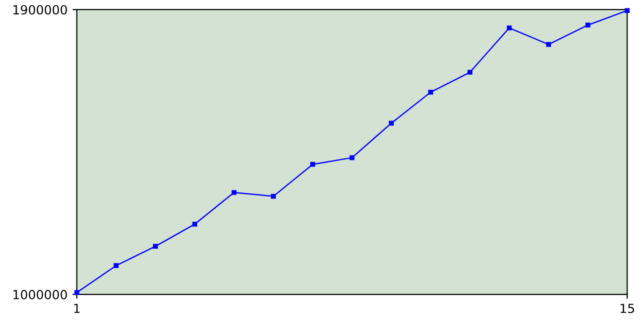  Describe the element at coordinates (627, 309) in the screenshot. I see `x-tick-label: 15` at that location.